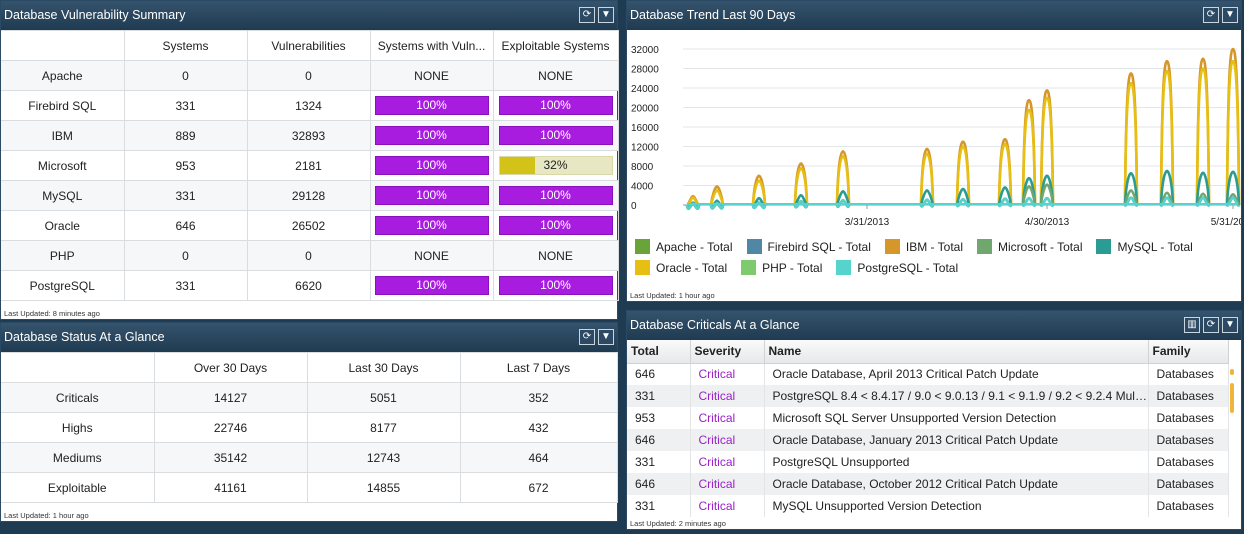 The height and width of the screenshot is (534, 1244). What do you see at coordinates (1188, 352) in the screenshot?
I see `column-header: Family` at bounding box center [1188, 352].